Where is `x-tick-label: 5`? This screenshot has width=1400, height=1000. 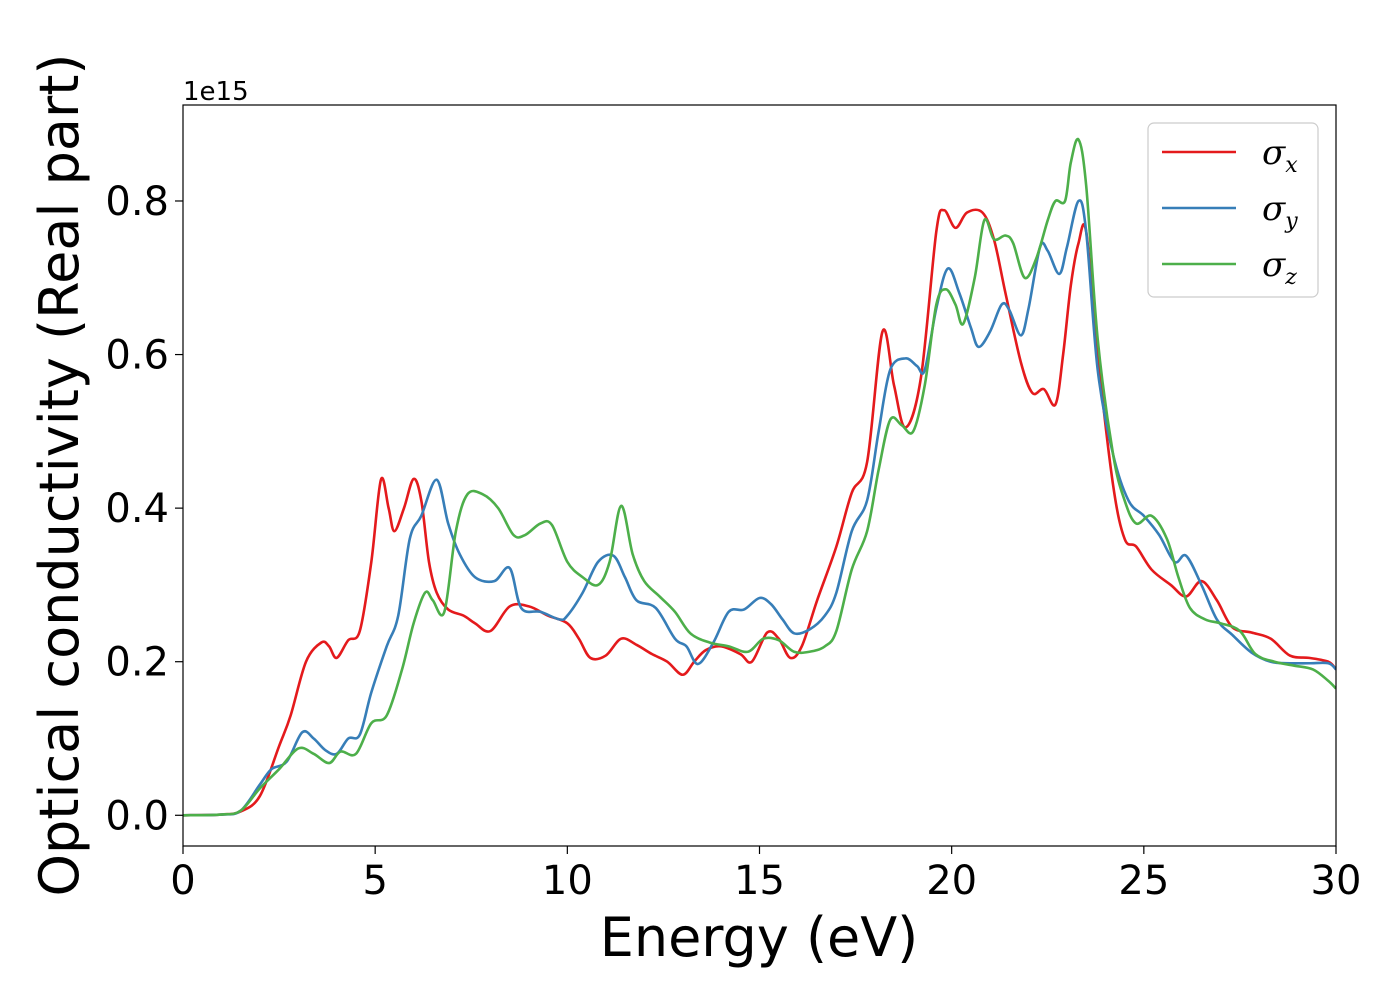
x-tick-label: 5 is located at coordinates (374, 881).